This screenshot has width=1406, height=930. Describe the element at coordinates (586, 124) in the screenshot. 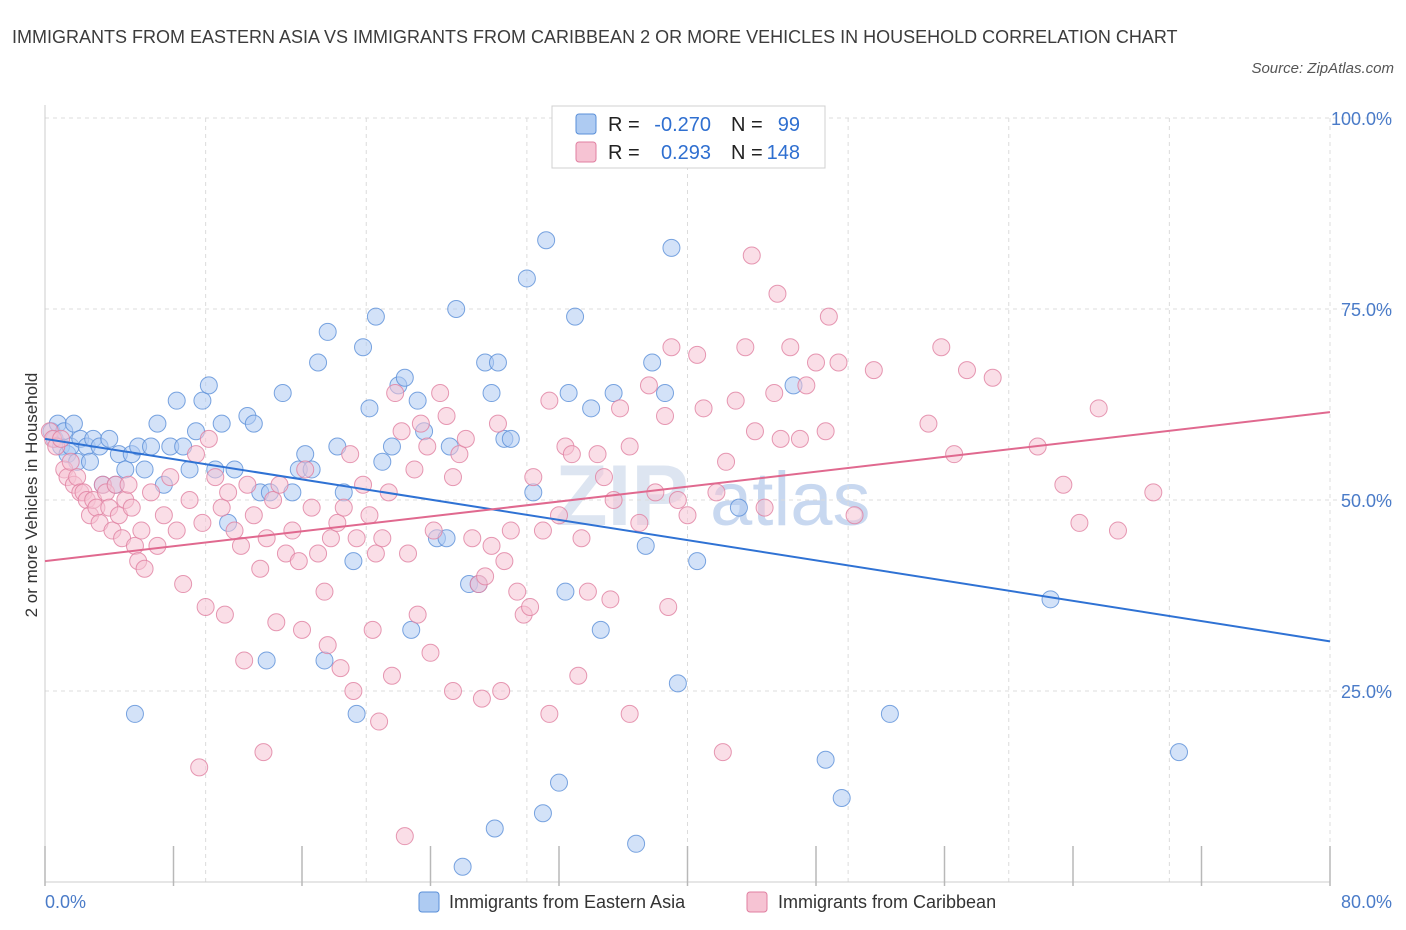

I see `legend-swatch-blue` at that location.